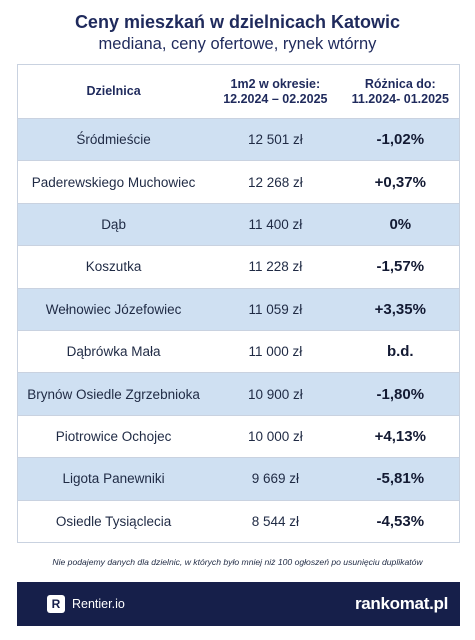 This screenshot has width=475, height=640. Describe the element at coordinates (238, 139) in the screenshot. I see `table-row: Śródmieście 12 501 zł -1,02%` at that location.